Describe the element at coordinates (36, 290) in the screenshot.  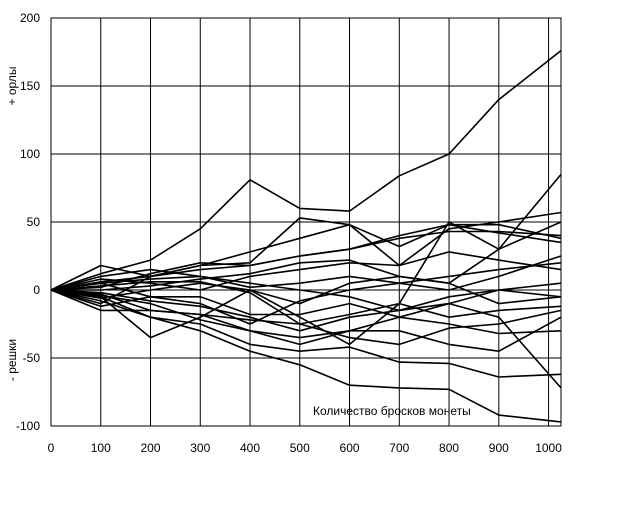
I see `y-tick-label: 0` at that location.